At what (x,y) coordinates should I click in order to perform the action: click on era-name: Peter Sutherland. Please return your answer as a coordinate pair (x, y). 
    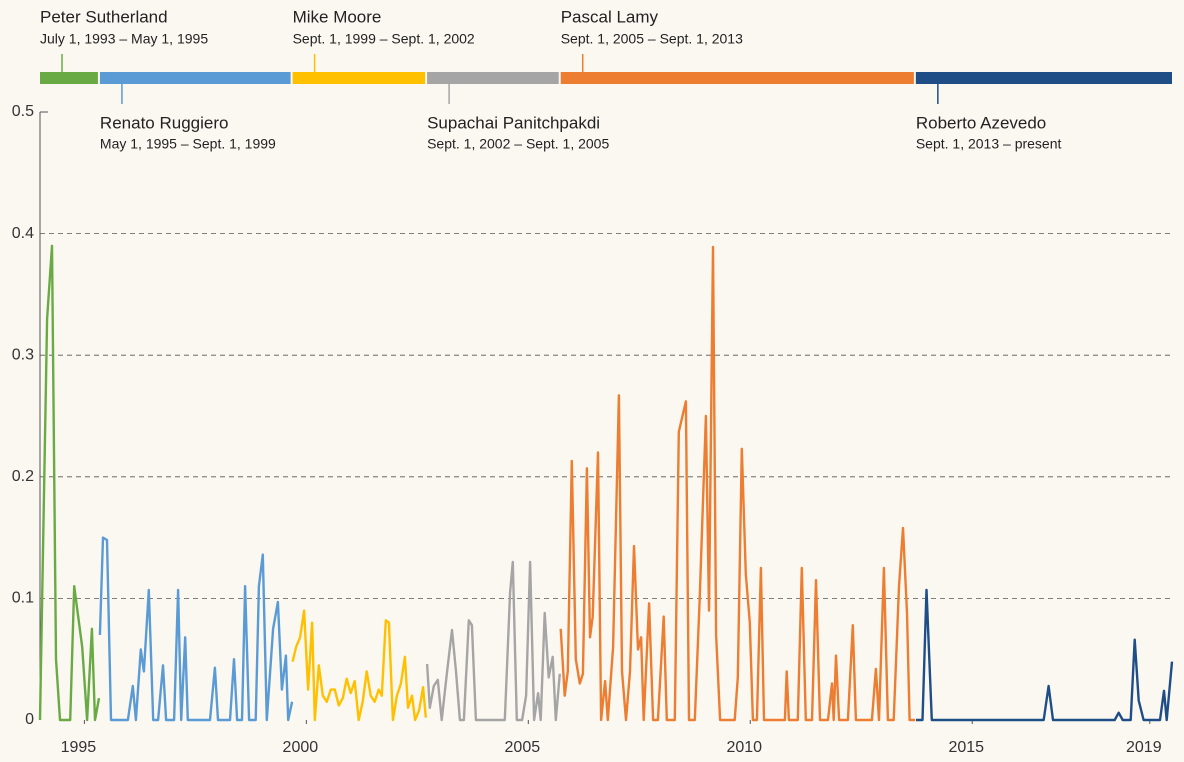
    Looking at the image, I should click on (104, 16).